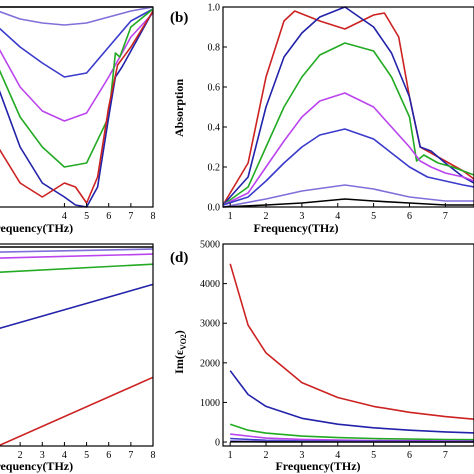 The image size is (474, 474). I want to click on panel-d-y-axis-label-close: ), so click(179, 332).